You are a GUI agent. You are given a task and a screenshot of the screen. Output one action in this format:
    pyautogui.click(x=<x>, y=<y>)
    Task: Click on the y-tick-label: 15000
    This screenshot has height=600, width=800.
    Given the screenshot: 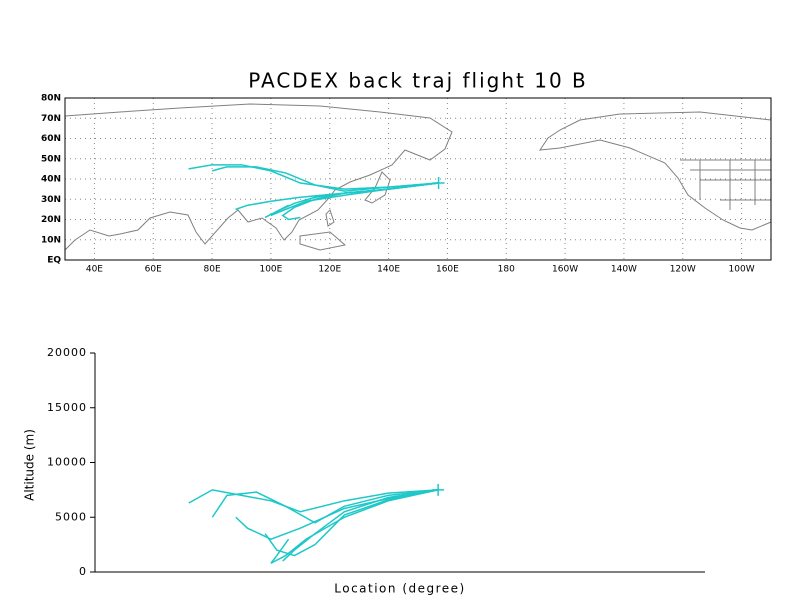 What is the action you would take?
    pyautogui.click(x=67, y=407)
    